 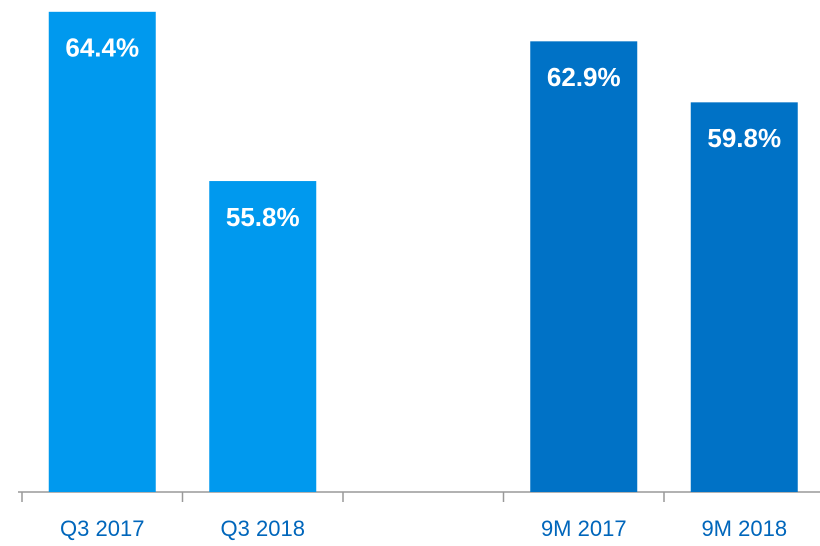 I want to click on value-label: 55.8%, so click(x=263, y=217).